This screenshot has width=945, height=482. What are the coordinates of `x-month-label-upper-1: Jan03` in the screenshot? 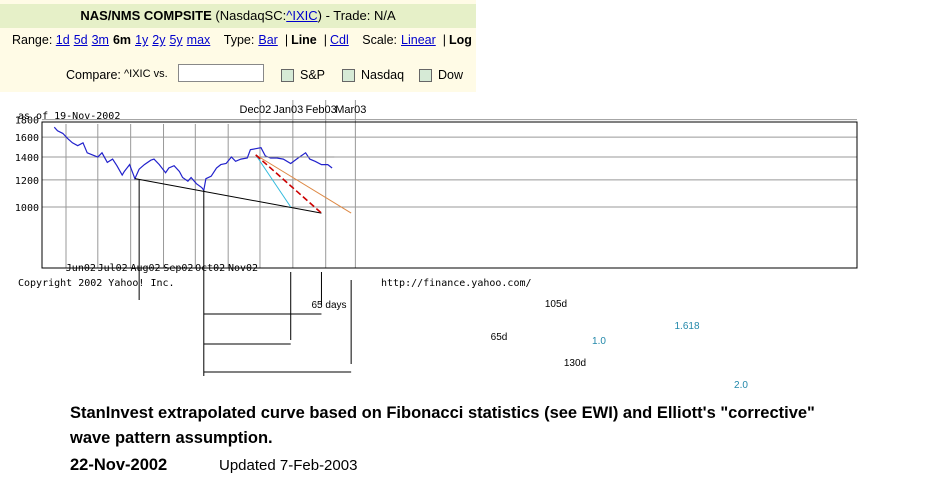 It's located at (288, 110).